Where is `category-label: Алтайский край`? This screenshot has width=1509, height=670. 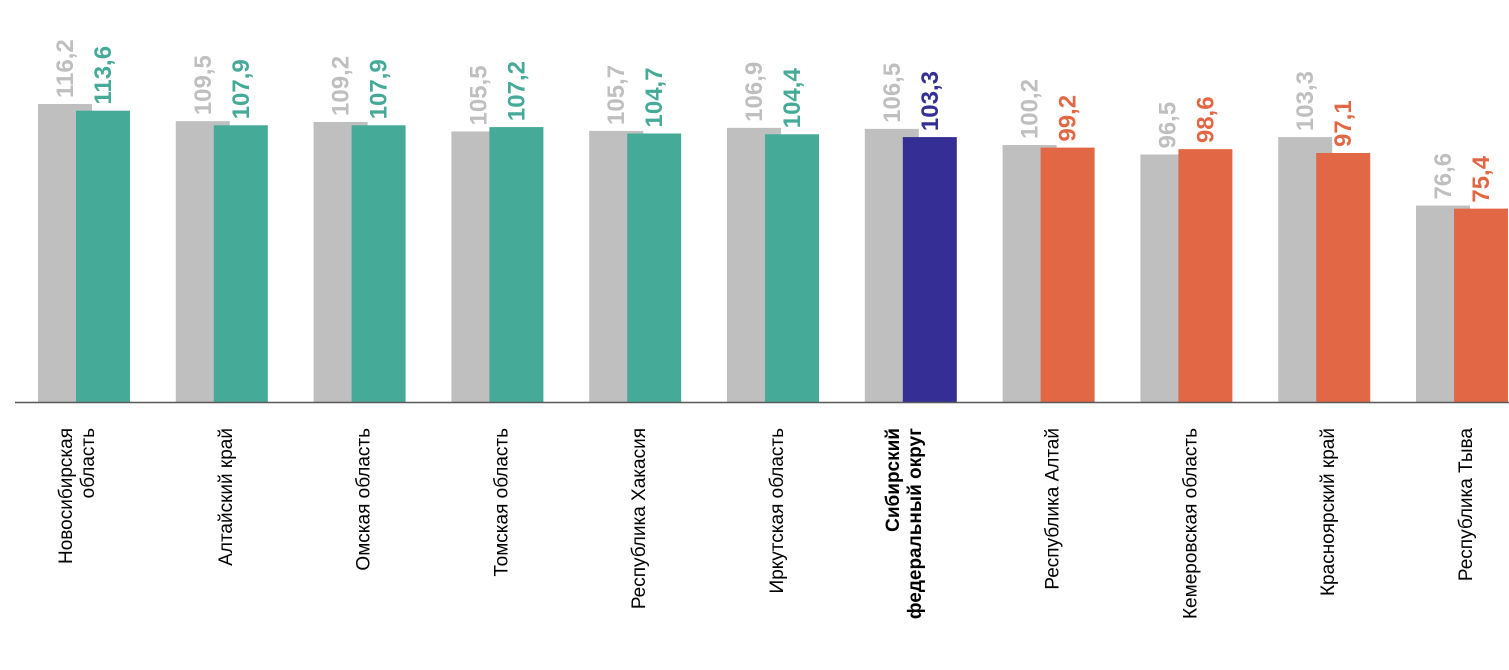
category-label: Алтайский край is located at coordinates (226, 497).